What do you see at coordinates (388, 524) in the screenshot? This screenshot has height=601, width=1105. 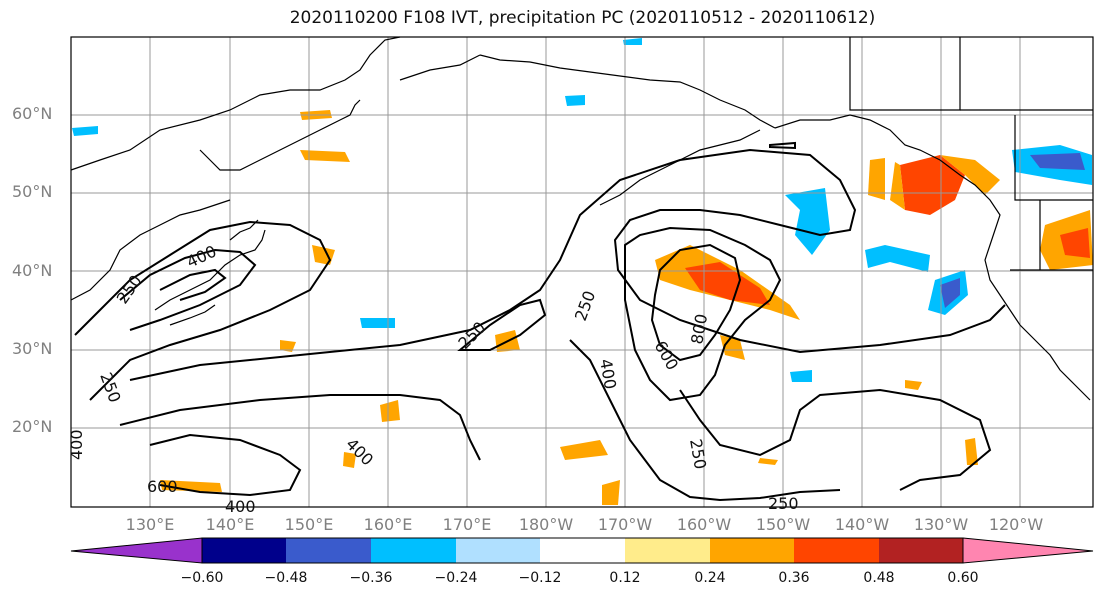 I see `lon-label: 160°E` at bounding box center [388, 524].